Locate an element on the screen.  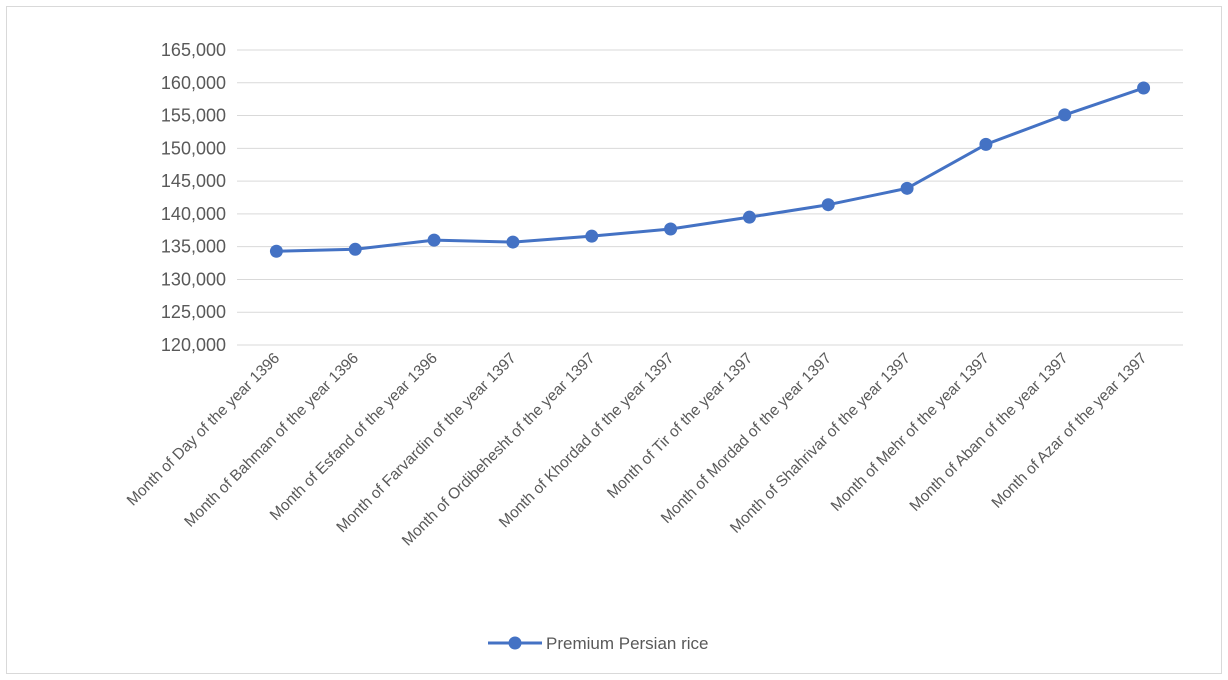
x-category-label: Month of Day of the year 1396 is located at coordinates (203, 429).